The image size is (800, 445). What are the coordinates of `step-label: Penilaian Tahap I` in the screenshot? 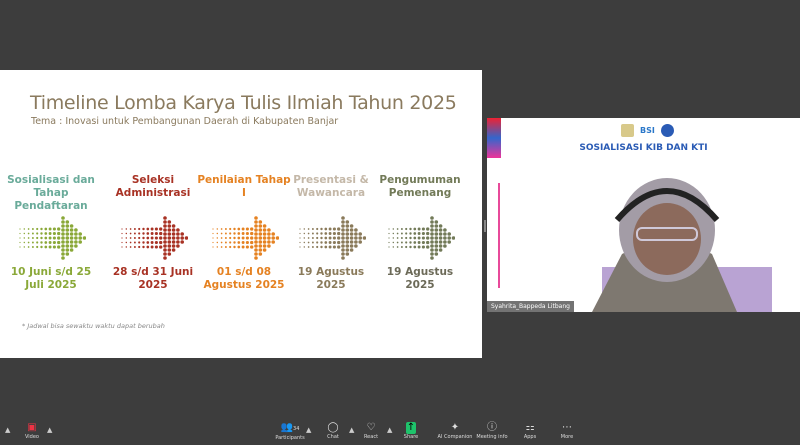 It's located at (244, 186).